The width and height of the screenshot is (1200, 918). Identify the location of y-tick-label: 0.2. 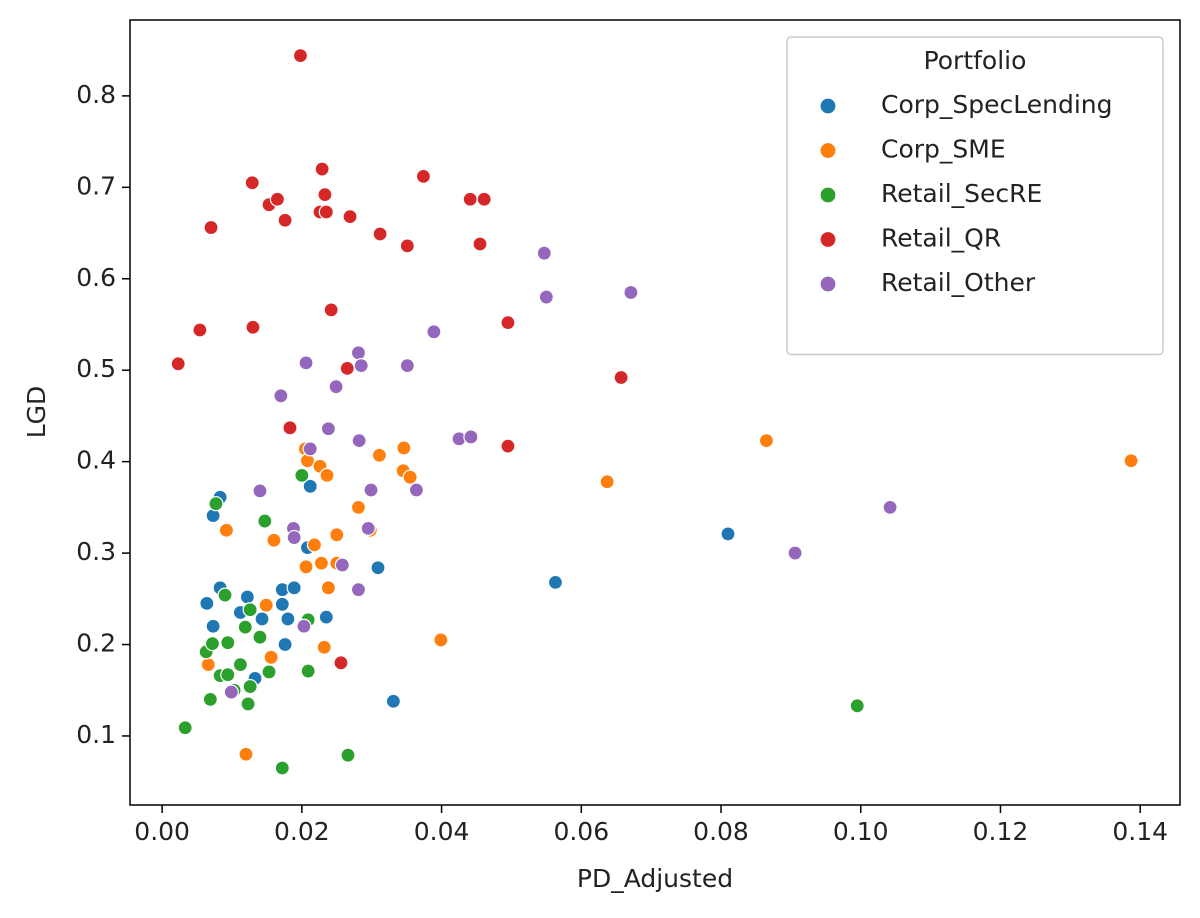
(96, 643).